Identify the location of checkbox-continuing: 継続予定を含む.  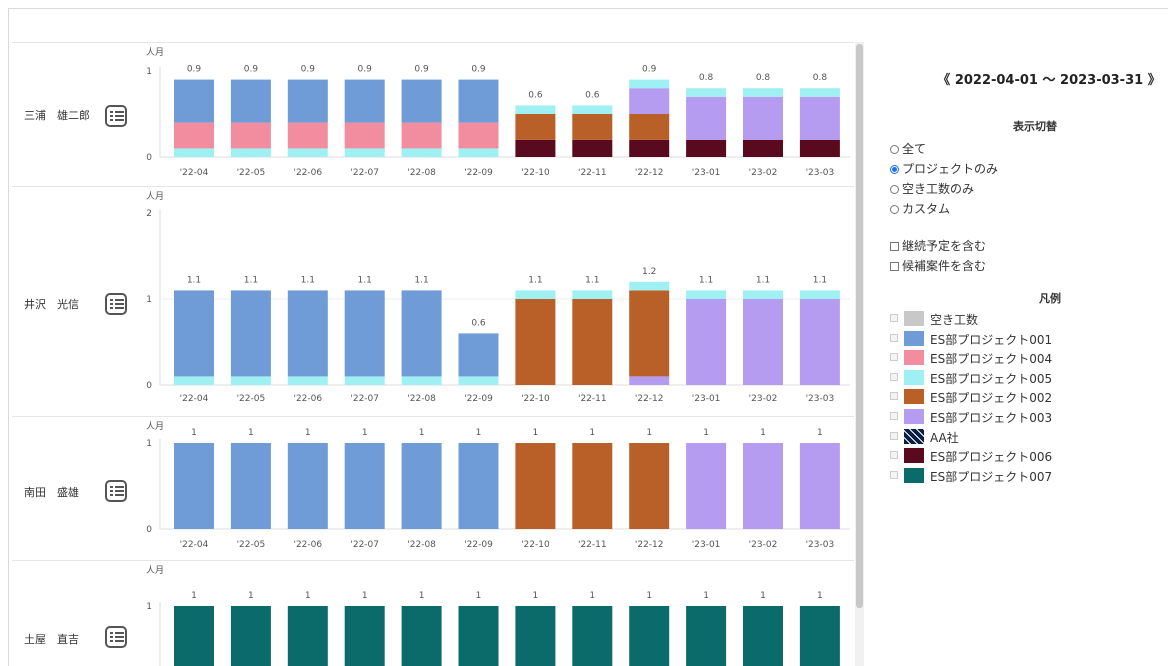
(938, 245).